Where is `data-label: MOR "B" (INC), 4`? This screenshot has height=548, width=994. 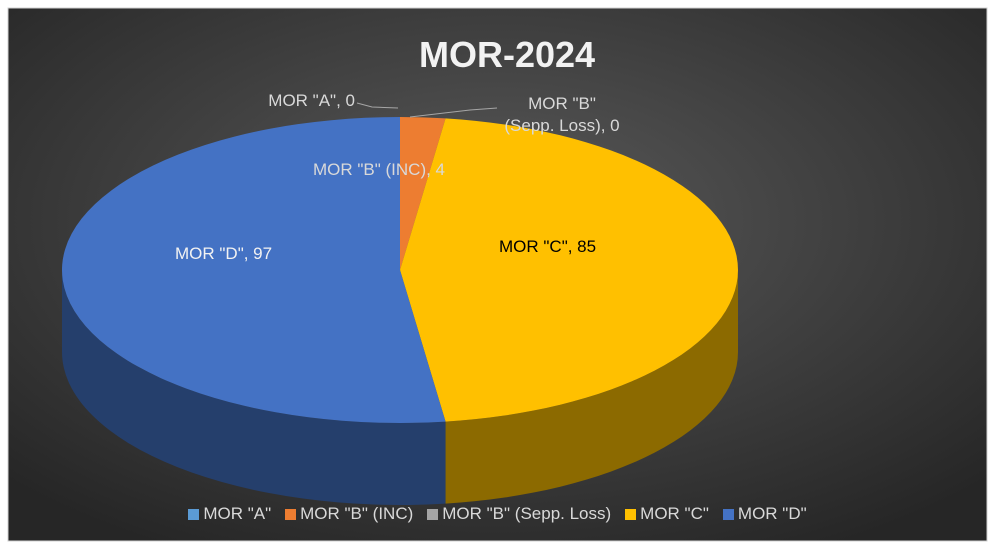
data-label: MOR "B" (INC), 4 is located at coordinates (379, 169).